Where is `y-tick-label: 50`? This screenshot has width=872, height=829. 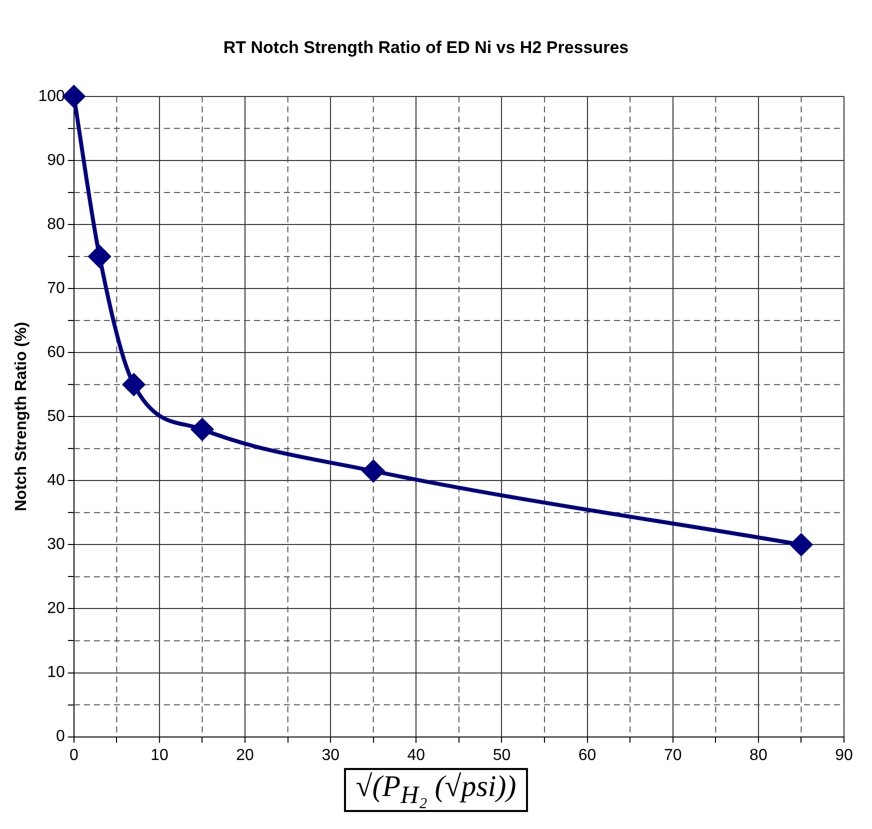
y-tick-label: 50 is located at coordinates (56, 417).